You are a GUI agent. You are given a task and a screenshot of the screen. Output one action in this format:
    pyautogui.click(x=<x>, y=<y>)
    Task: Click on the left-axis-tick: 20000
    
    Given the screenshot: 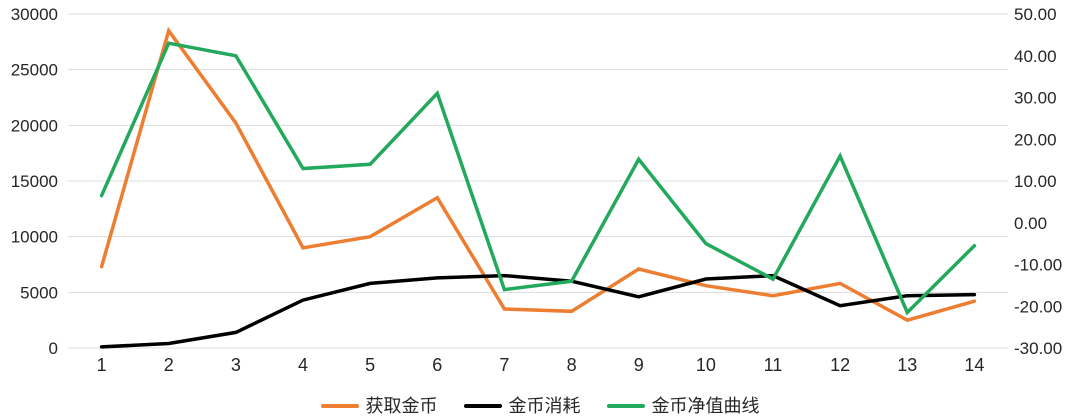 What is the action you would take?
    pyautogui.click(x=34, y=125)
    